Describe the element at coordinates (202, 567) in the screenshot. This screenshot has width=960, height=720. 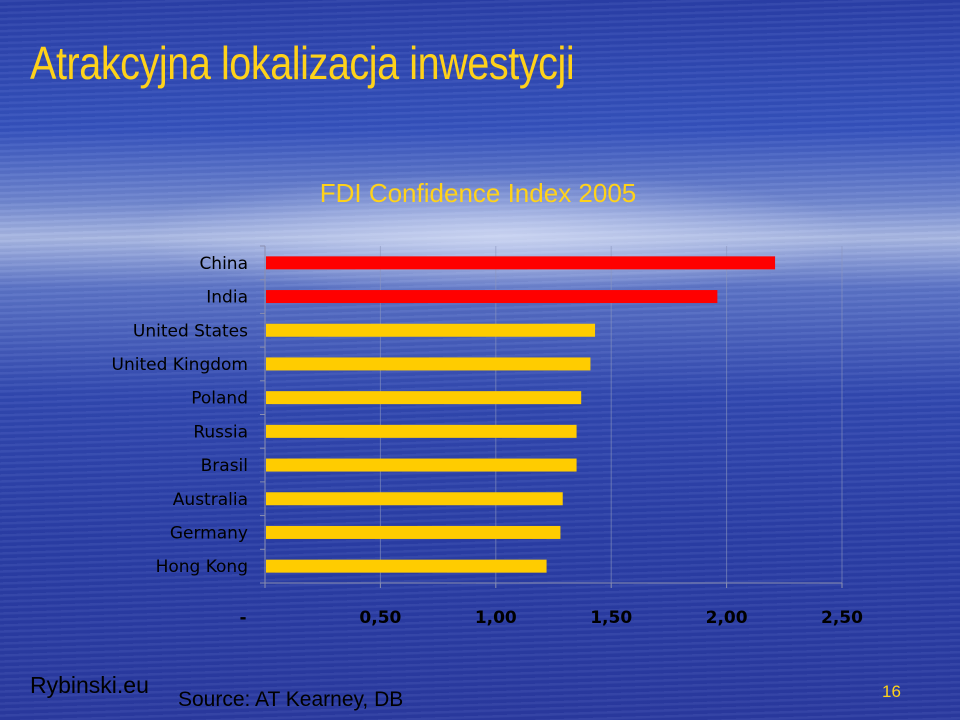
I see `category-label: Hong Kong` at that location.